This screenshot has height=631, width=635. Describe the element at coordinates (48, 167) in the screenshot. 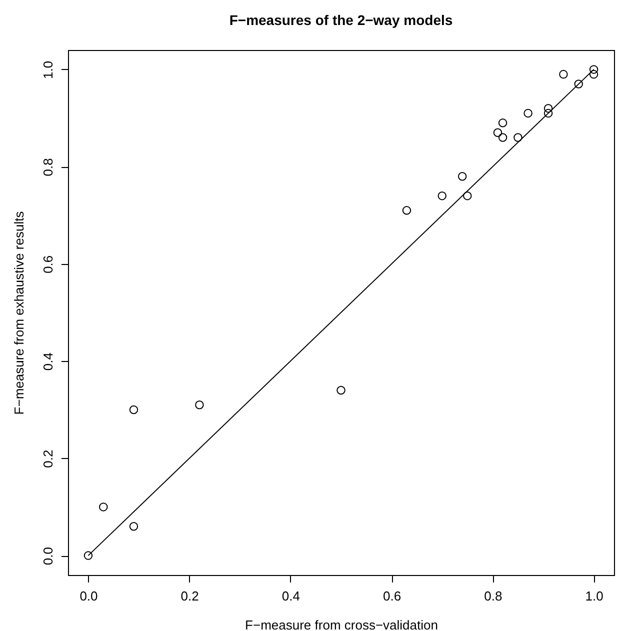

I see `y-tick-label: 0.8` at that location.